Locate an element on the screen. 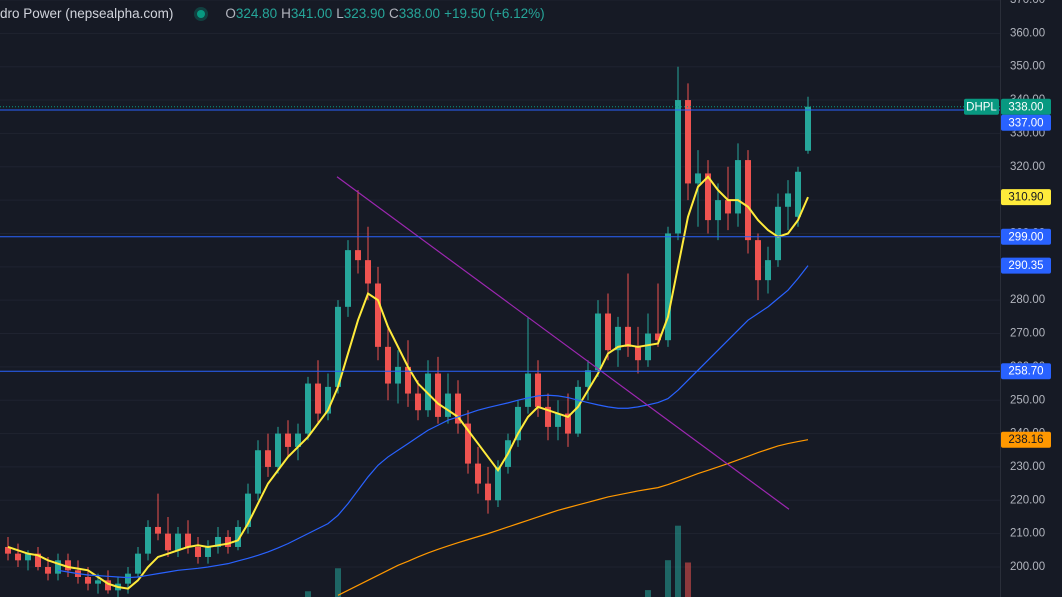 The height and width of the screenshot is (597, 1062). y-tick-label: 370.00 is located at coordinates (1027, 3).